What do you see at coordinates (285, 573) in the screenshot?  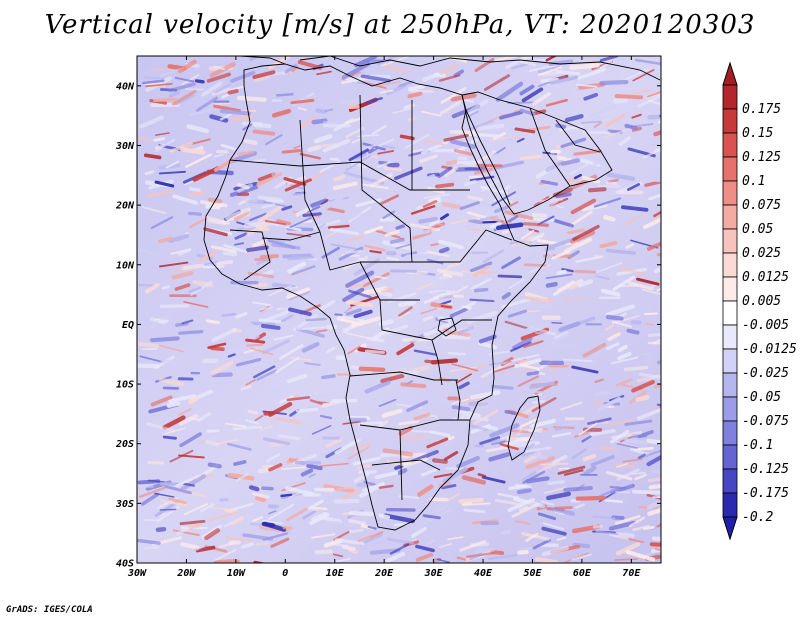 I see `lon-tick-label: 0` at bounding box center [285, 573].